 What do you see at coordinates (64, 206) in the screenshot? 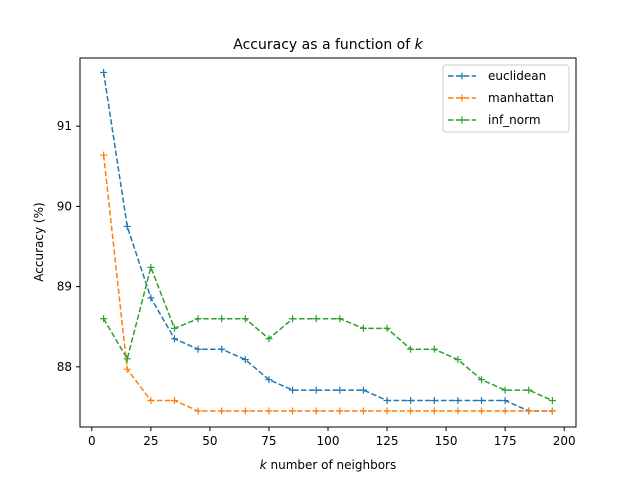
I see `y-tick-label-2: 90` at bounding box center [64, 206].